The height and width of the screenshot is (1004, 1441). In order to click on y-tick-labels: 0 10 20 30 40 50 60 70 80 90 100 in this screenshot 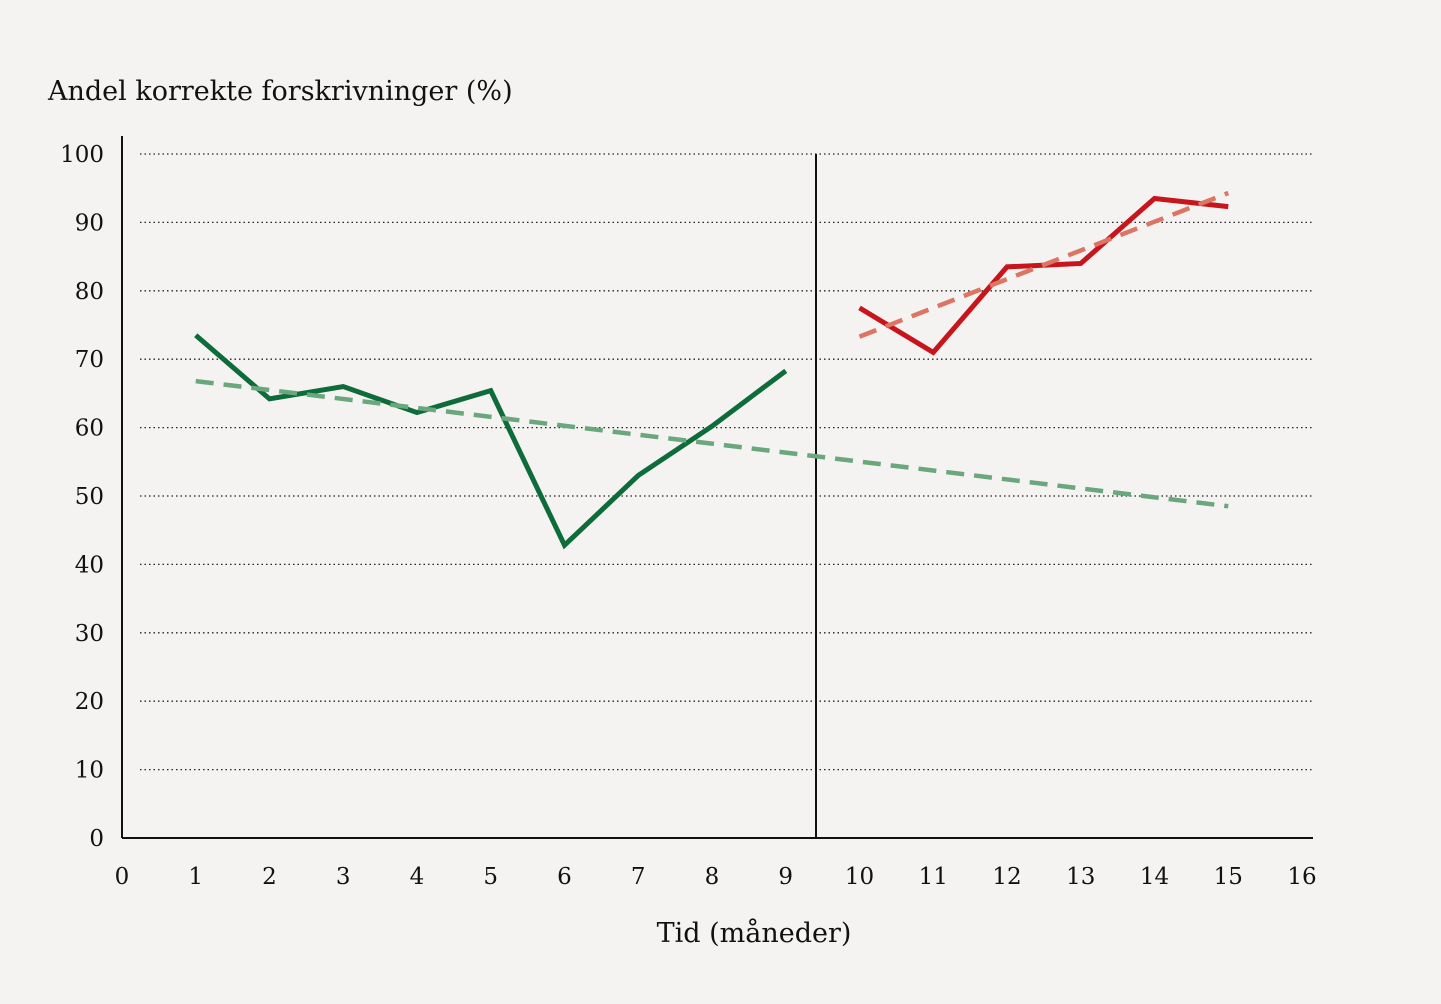, I will do `click(82, 497)`.